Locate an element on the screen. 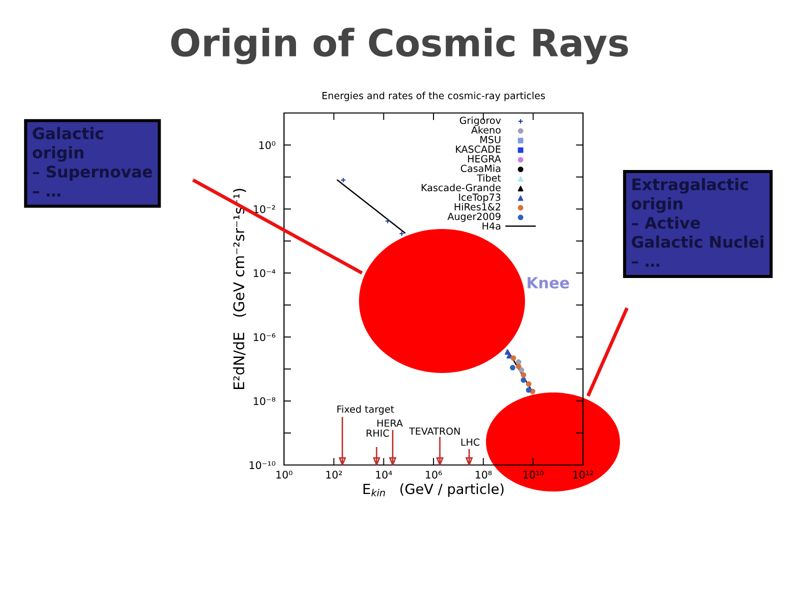 The width and height of the screenshot is (799, 600). x-tick-label: 10² is located at coordinates (334, 474).